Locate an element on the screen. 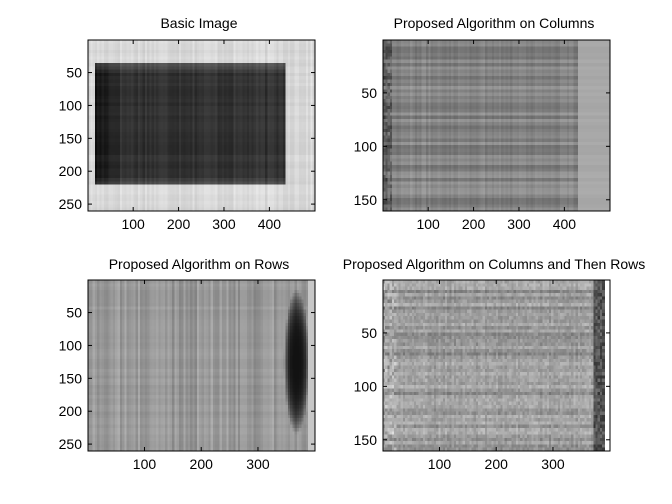 The height and width of the screenshot is (504, 672). tick-group: 100 200 300 400 50 100 150 is located at coordinates (482, 136).